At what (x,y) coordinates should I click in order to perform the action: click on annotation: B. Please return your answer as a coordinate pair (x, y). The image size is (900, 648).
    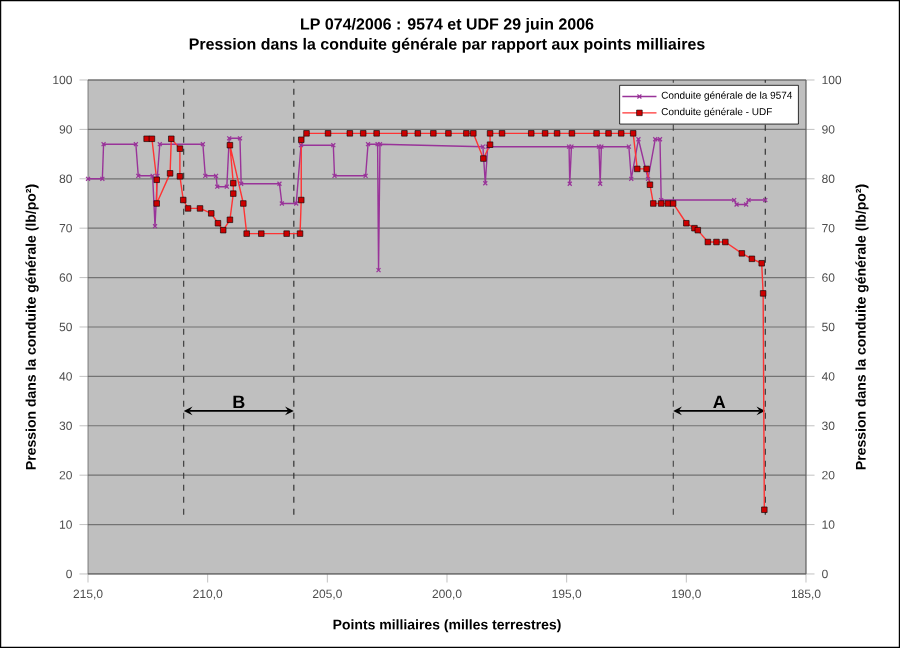
    Looking at the image, I should click on (239, 402).